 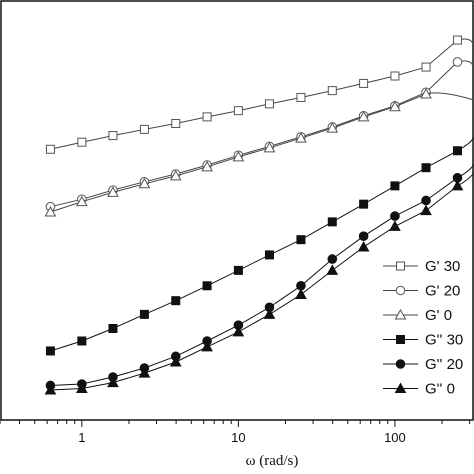 I want to click on x-tick-label: 10, so click(x=238, y=437).